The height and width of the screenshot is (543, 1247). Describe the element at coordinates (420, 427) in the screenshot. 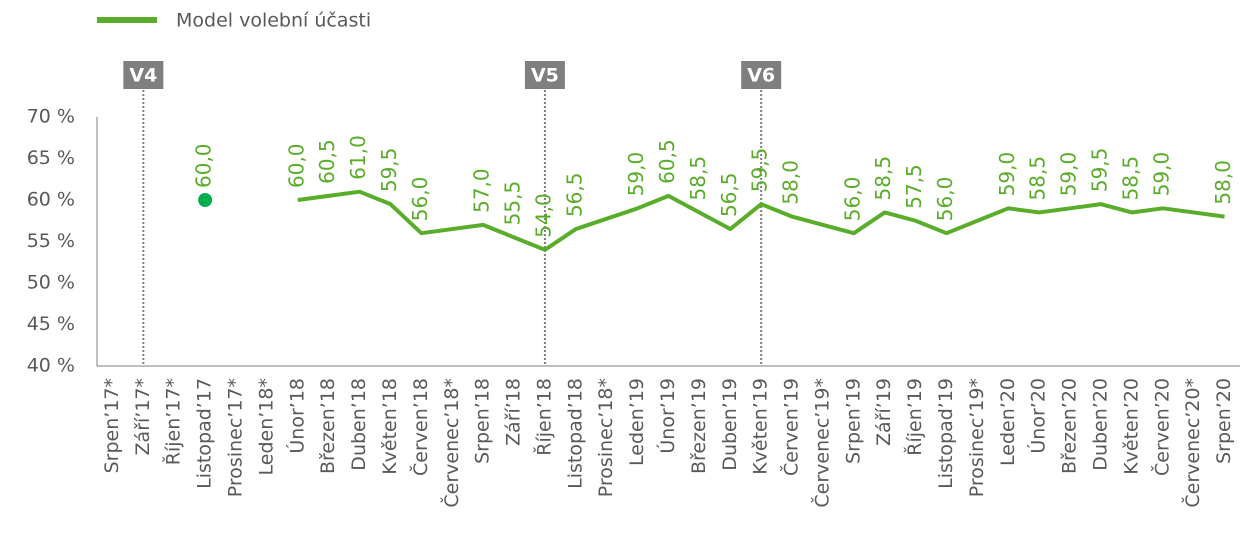

I see `x-tick-label: Červen’18` at that location.